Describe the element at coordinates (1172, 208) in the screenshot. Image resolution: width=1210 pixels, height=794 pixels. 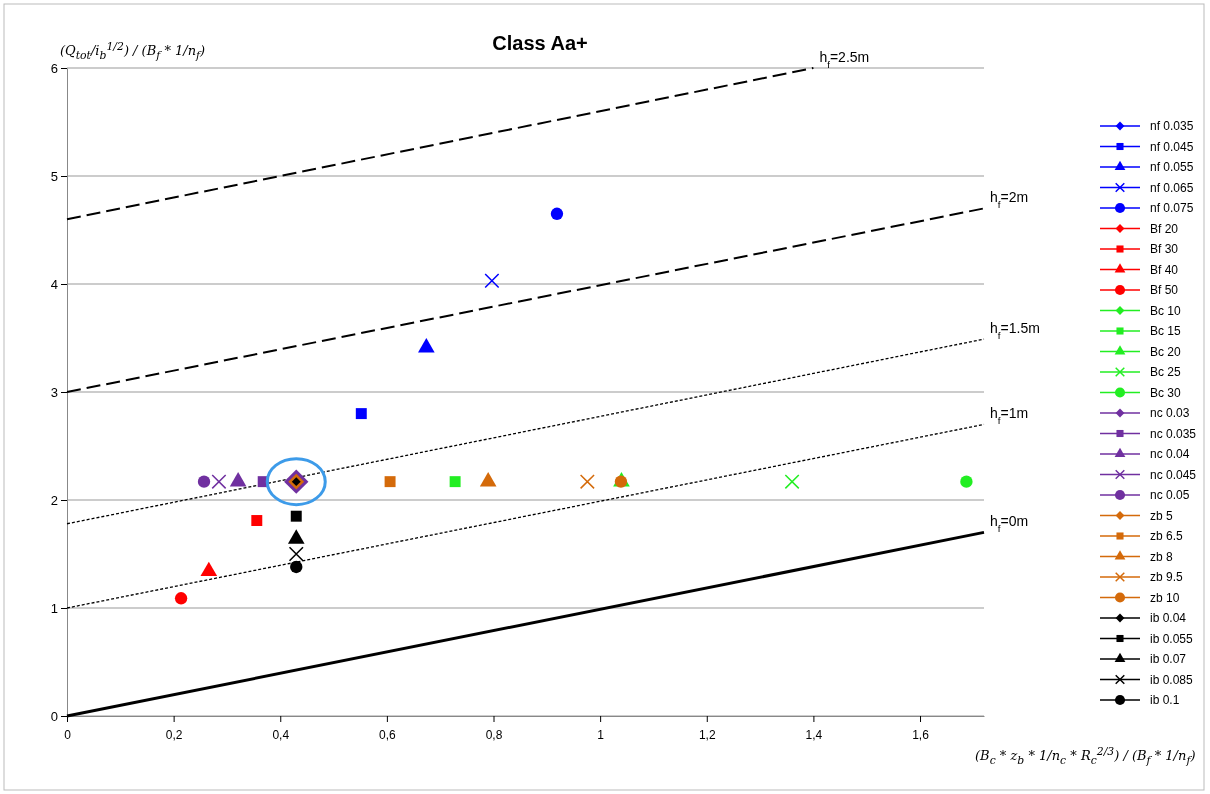
I see `legend-label: nf 0.075` at that location.